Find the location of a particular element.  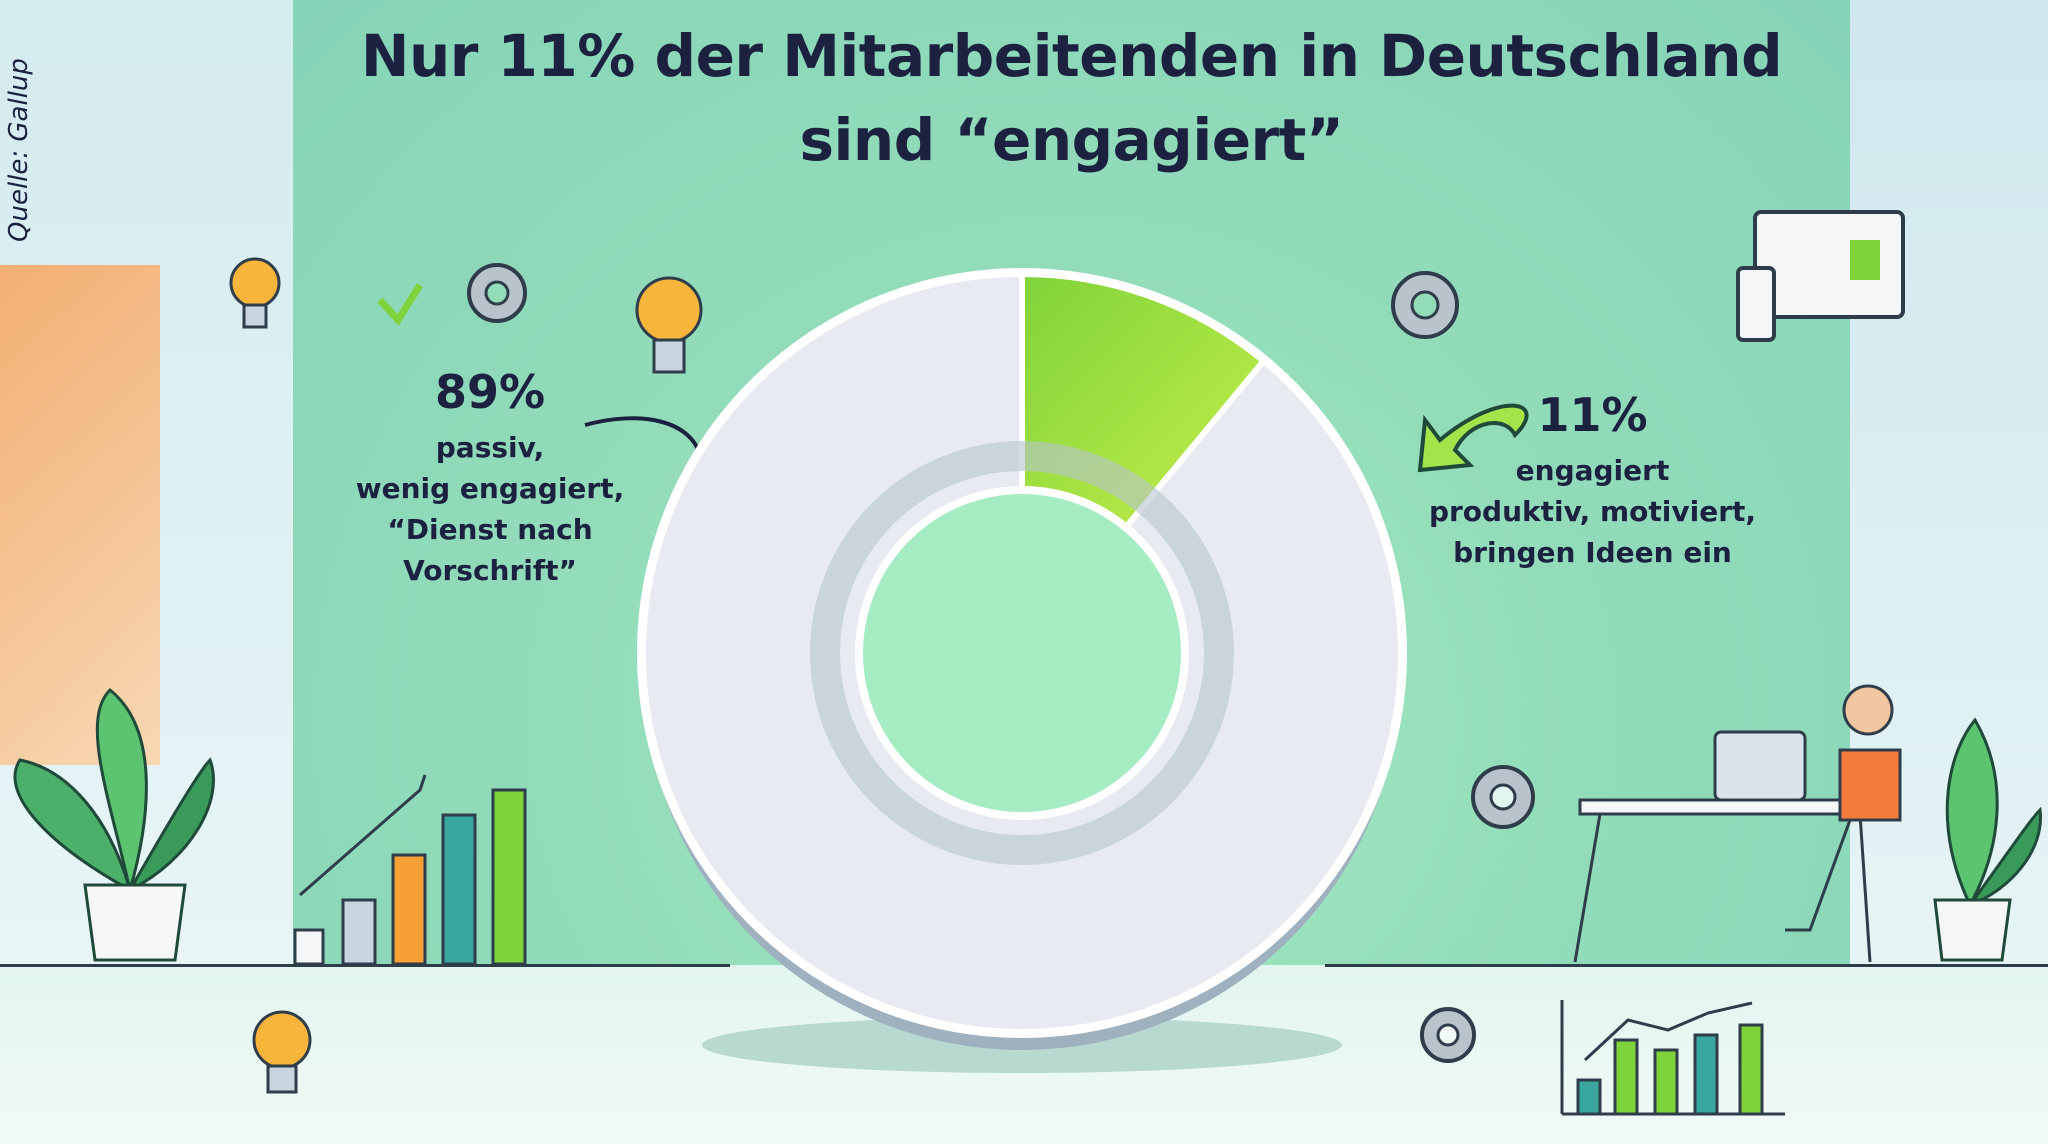

bar-chart-icon is located at coordinates (410, 870).